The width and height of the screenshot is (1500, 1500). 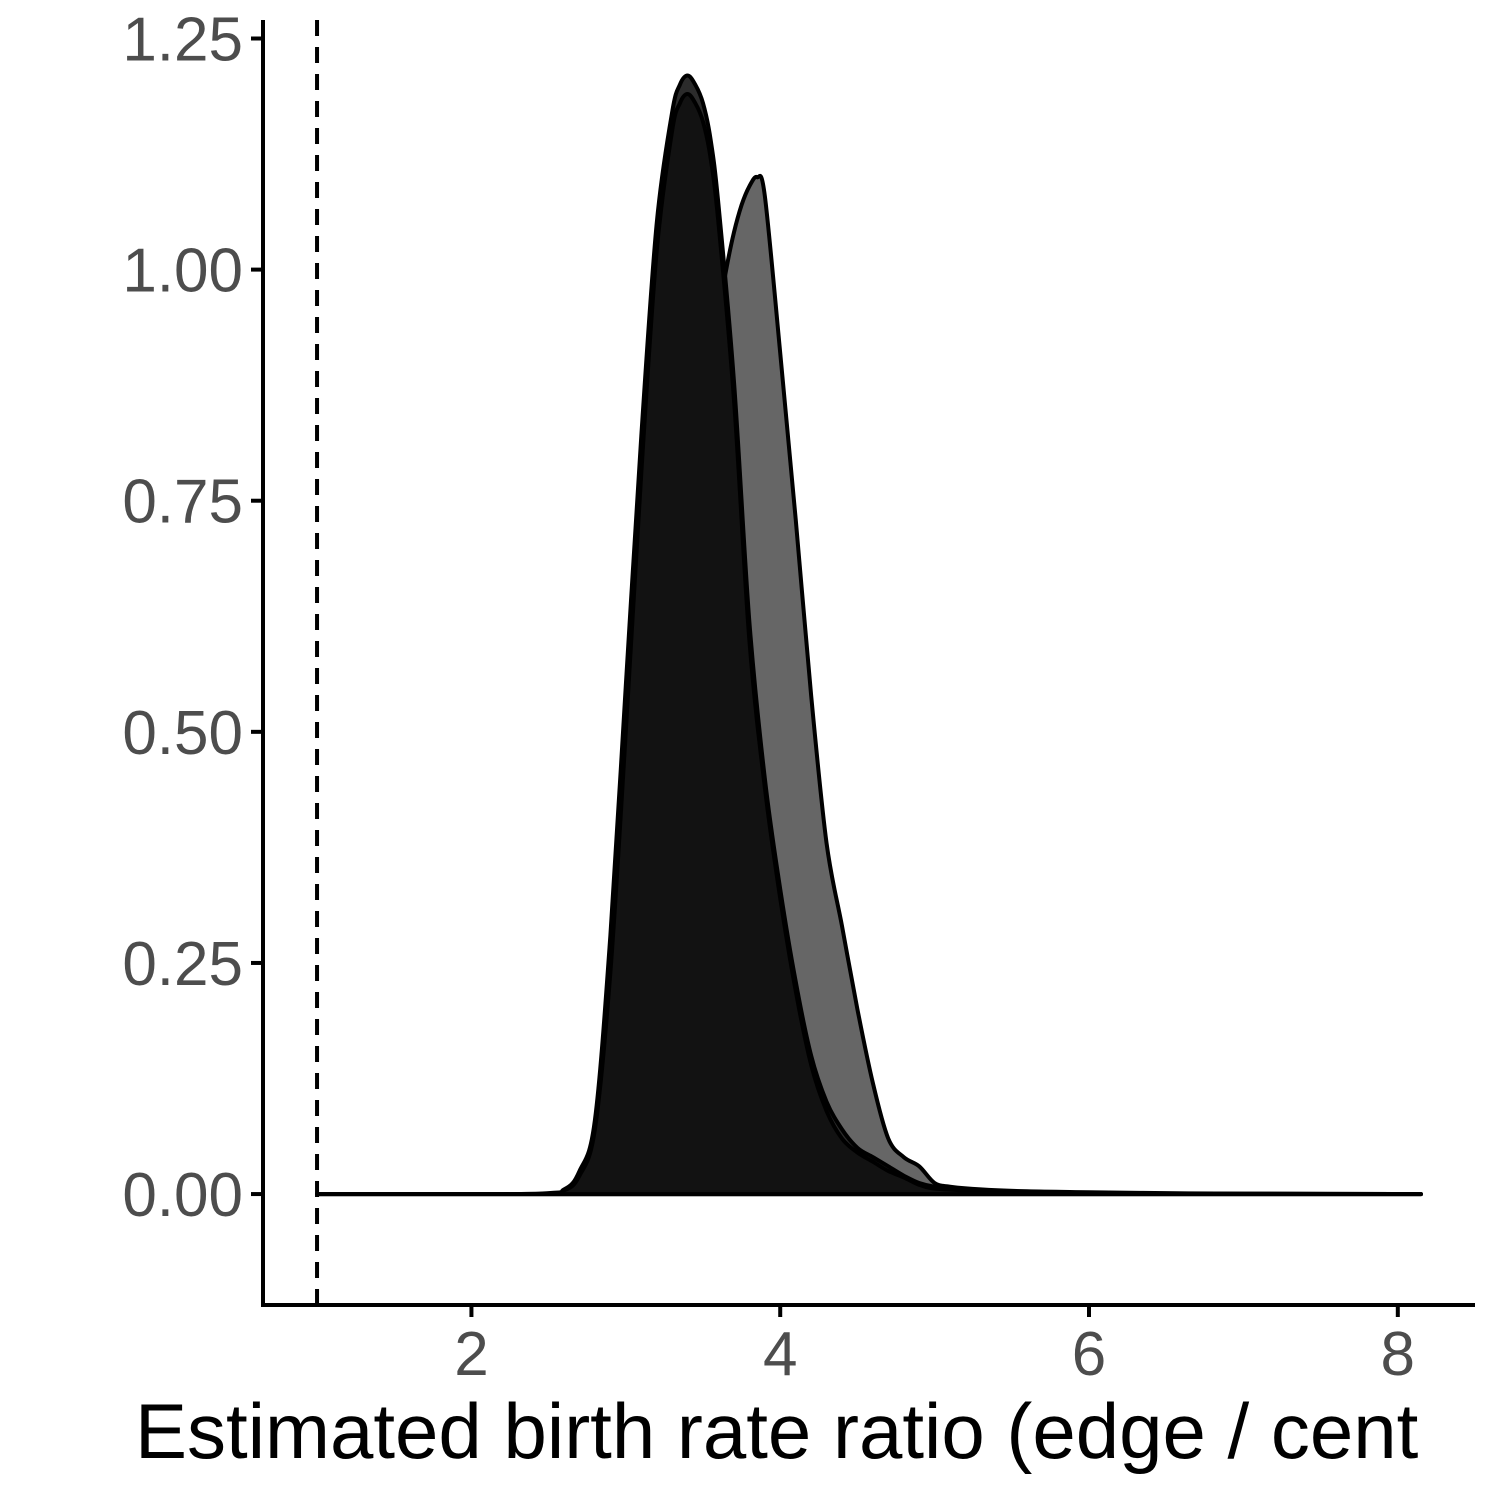 What do you see at coordinates (182, 1195) in the screenshot?
I see `y-tick-label: 0.00` at bounding box center [182, 1195].